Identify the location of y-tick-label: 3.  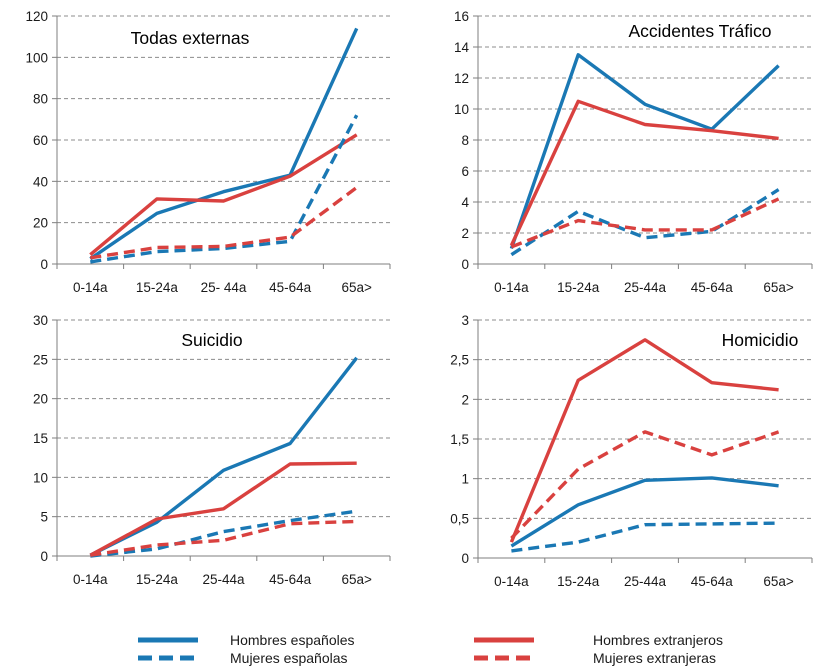
(465, 320).